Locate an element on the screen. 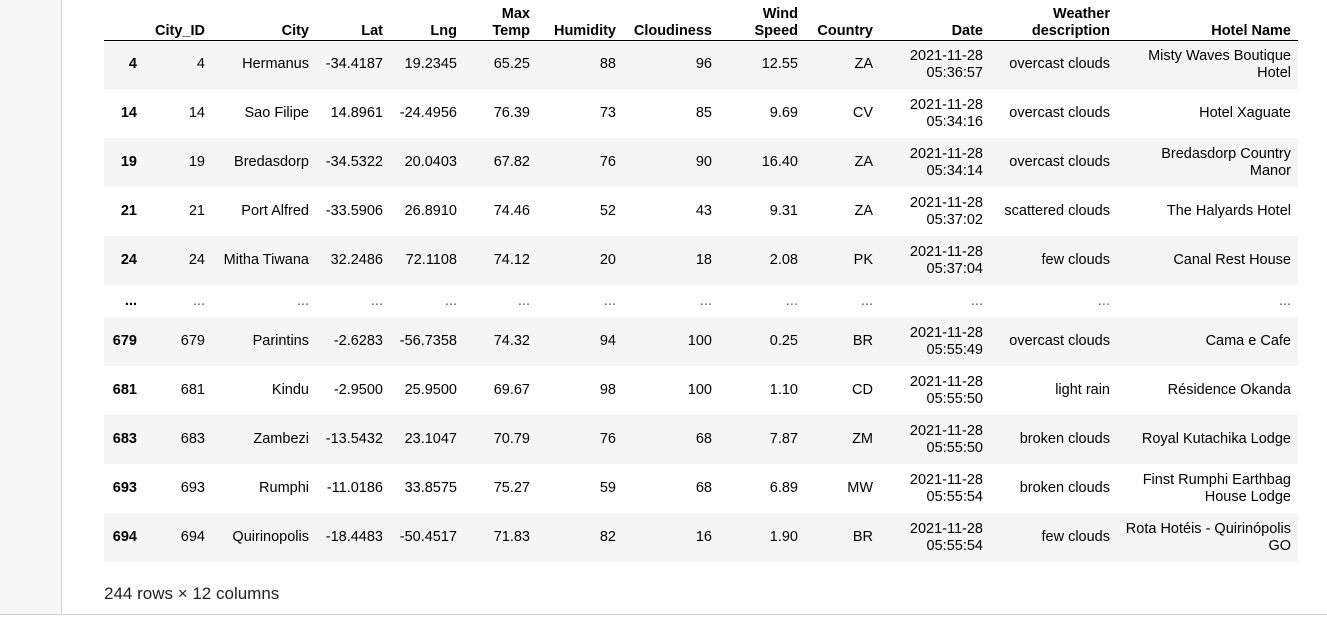  cell-date: 2021-11-28 05:34:16 is located at coordinates (946, 113).